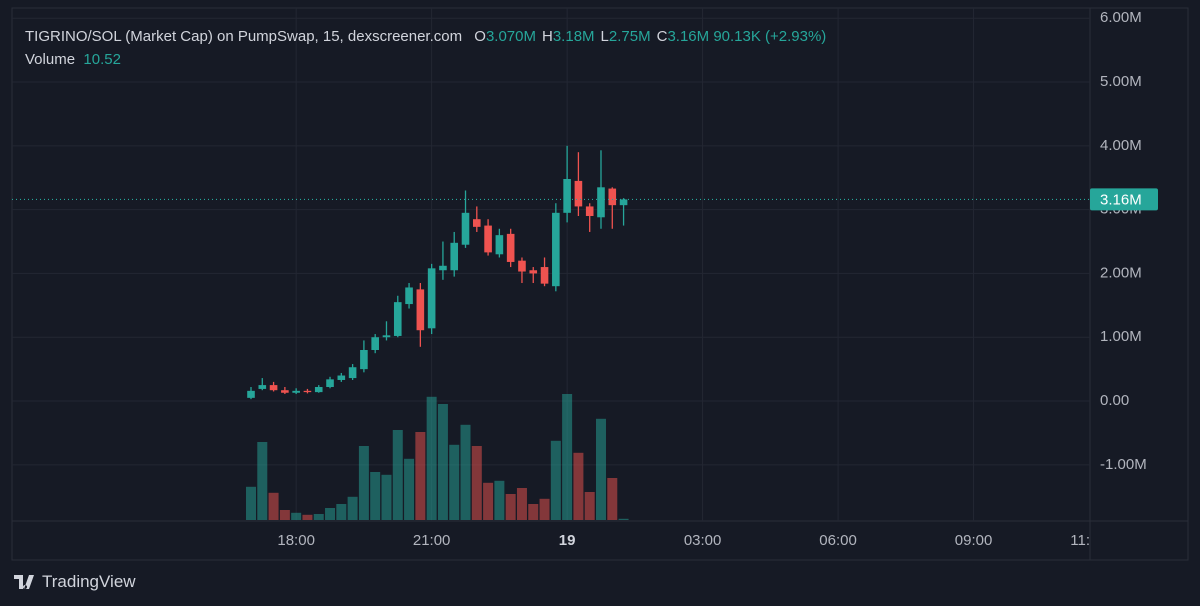  Describe the element at coordinates (1080, 540) in the screenshot. I see `x-tick-label: 11:` at that location.